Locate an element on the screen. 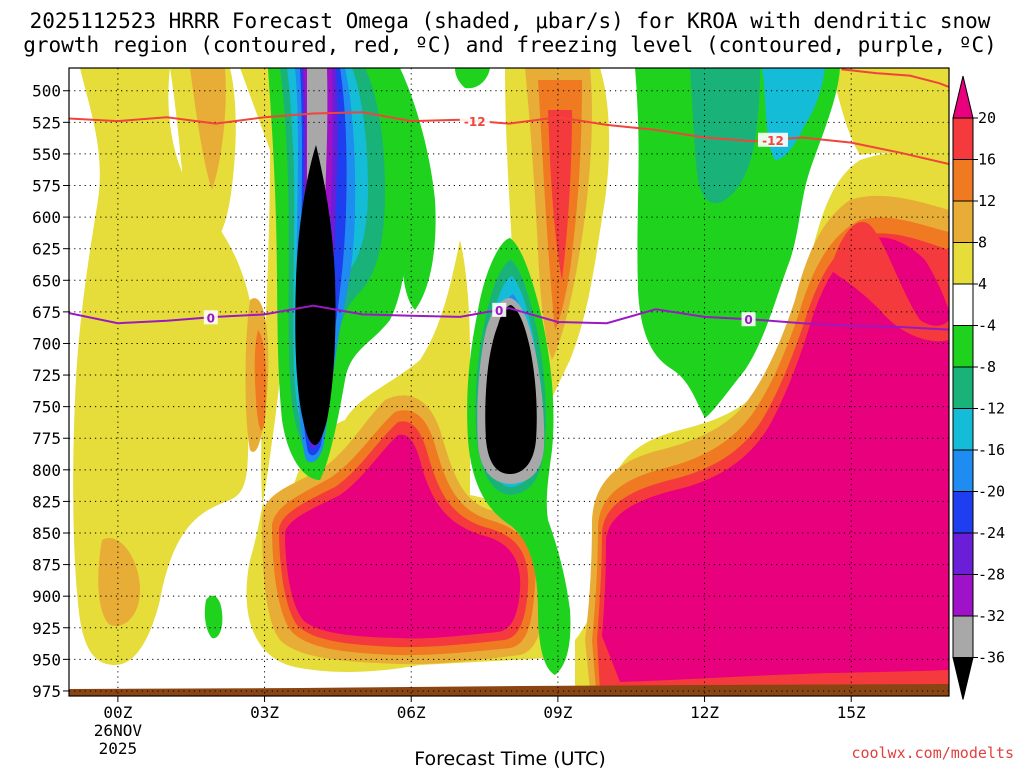 This screenshot has width=1024, height=768. terrain-surface is located at coordinates (509, 690).